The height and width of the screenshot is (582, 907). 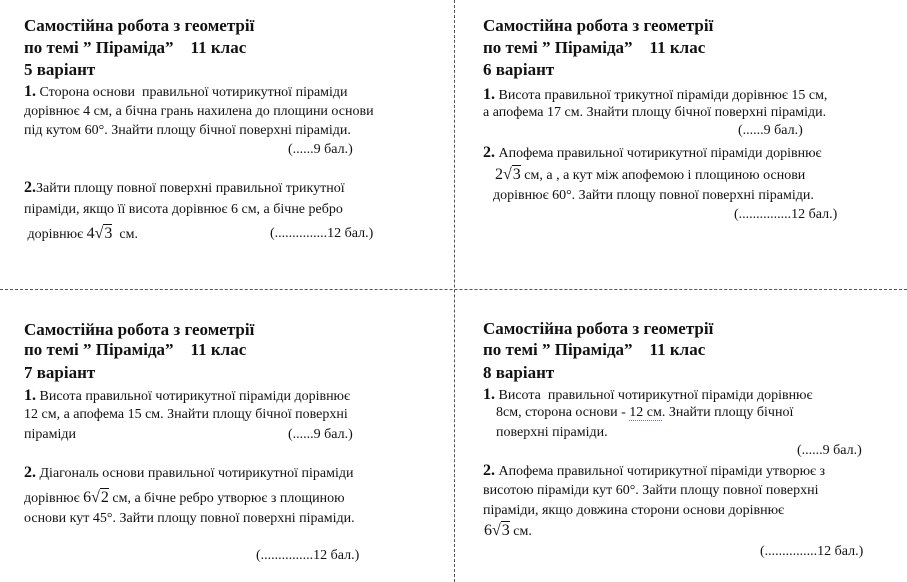 I want to click on sqrt-expression: 4√3, so click(x=100, y=233).